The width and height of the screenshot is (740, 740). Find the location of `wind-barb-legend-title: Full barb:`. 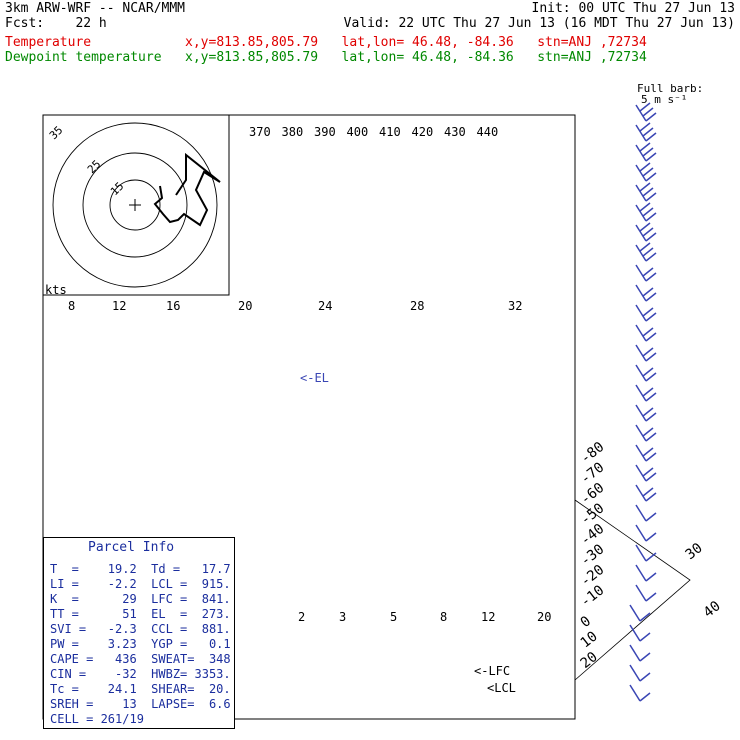

wind-barb-legend-title: Full barb: is located at coordinates (670, 88).